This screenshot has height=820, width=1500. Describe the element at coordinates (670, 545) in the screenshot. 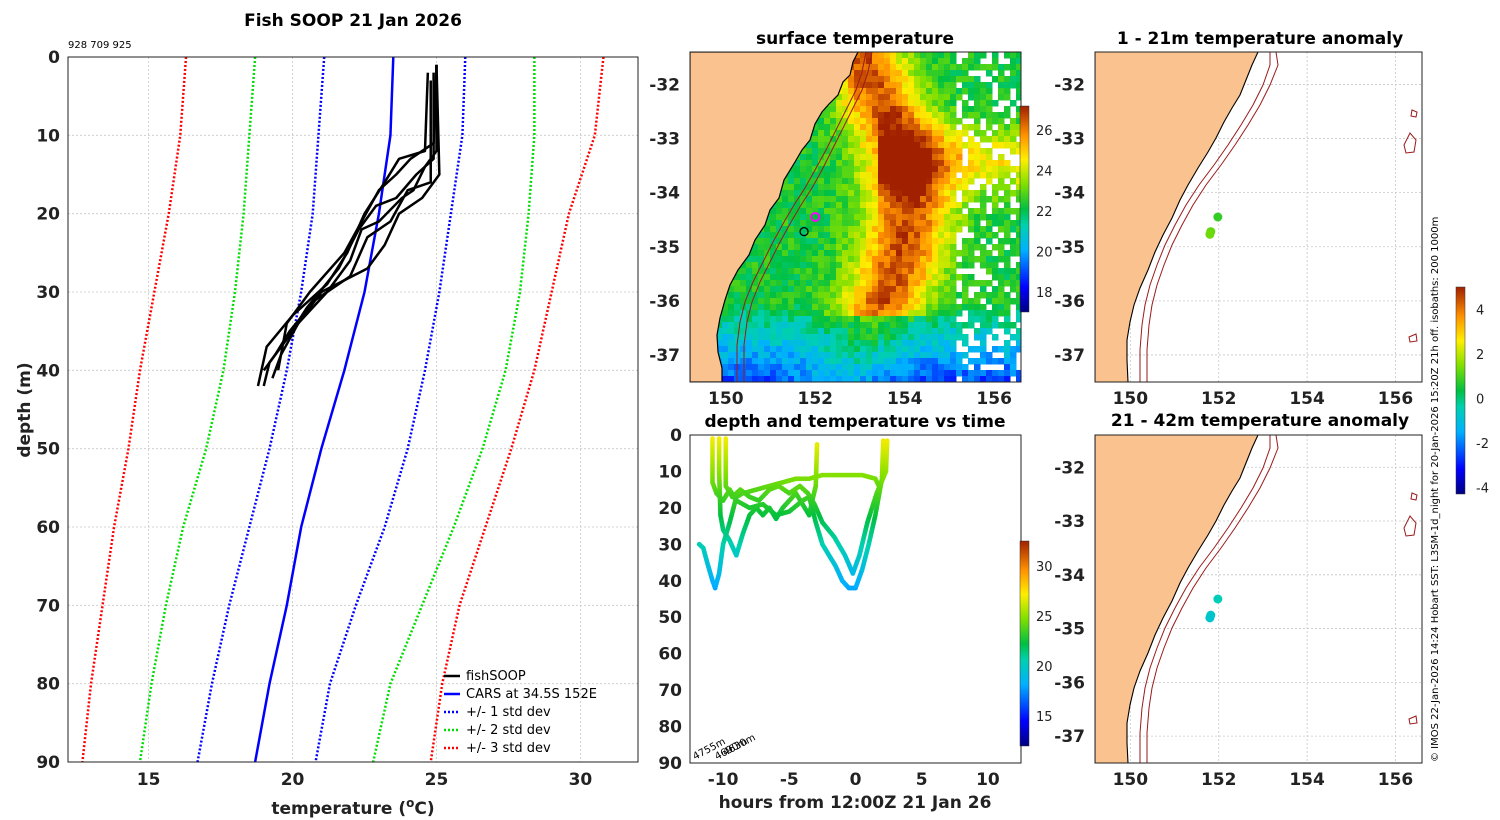

I see `dt-ytick-label: 30` at that location.